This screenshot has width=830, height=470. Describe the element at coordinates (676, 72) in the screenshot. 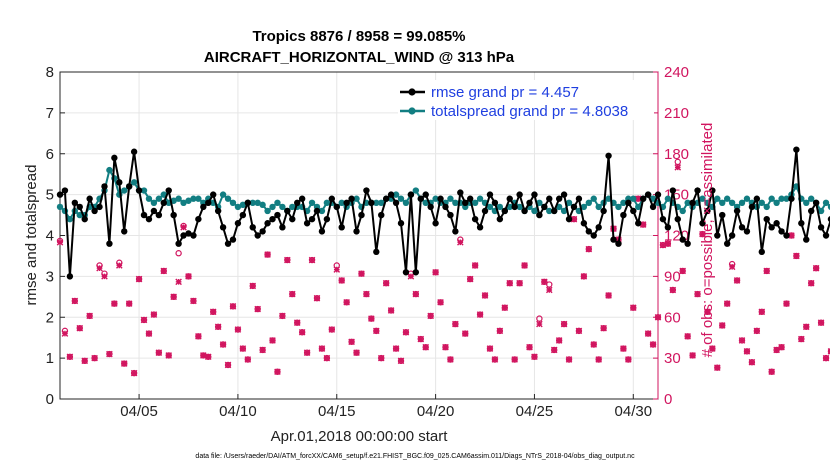

I see `y-right-tick-label: 240` at that location.